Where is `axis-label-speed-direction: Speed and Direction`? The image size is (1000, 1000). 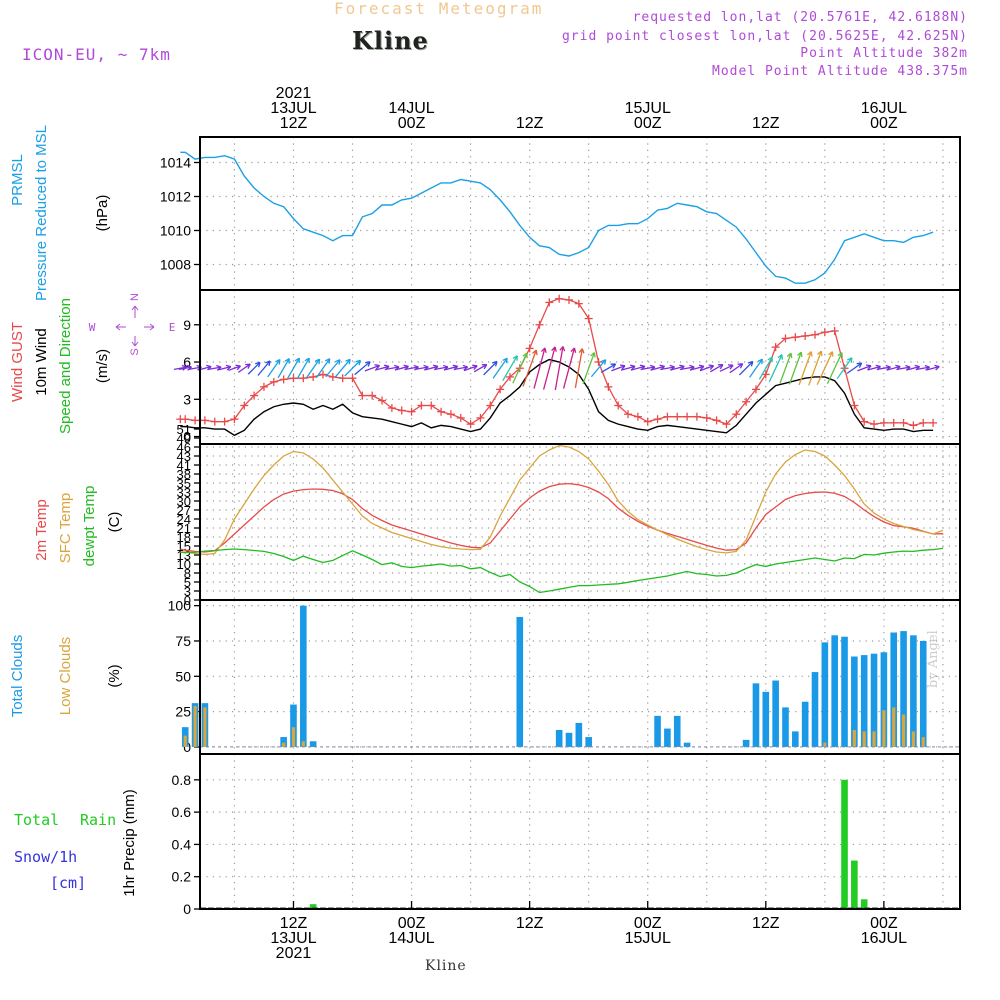 axis-label-speed-direction: Speed and Direction is located at coordinates (65, 366).